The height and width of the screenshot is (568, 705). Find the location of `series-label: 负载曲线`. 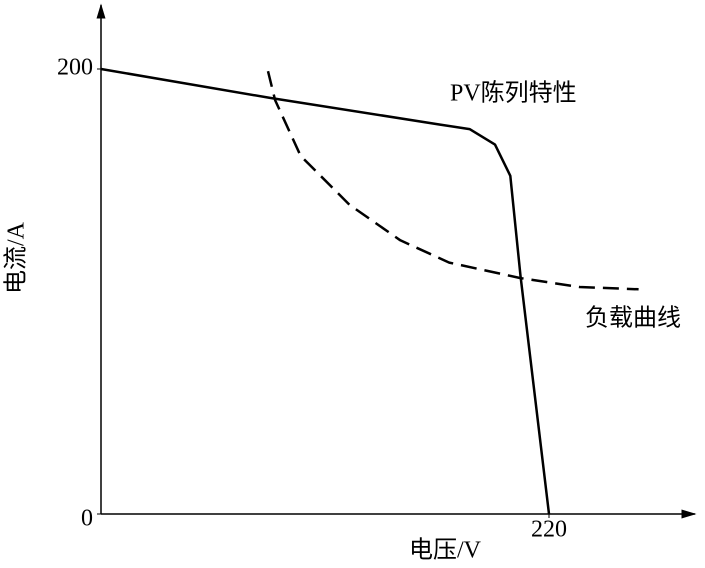

series-label: 负载曲线 is located at coordinates (633, 318).